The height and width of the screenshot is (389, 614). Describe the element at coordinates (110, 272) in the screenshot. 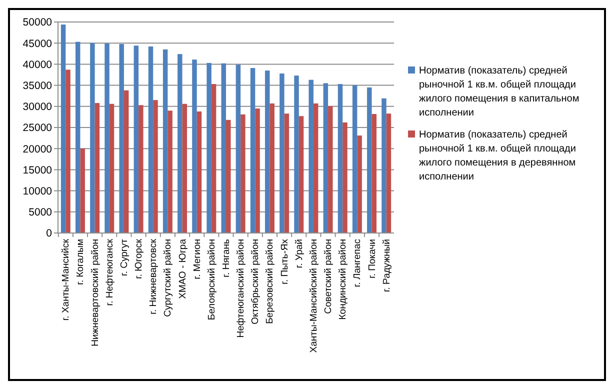

I see `x-tick-label: г. Нефтеюганск` at that location.